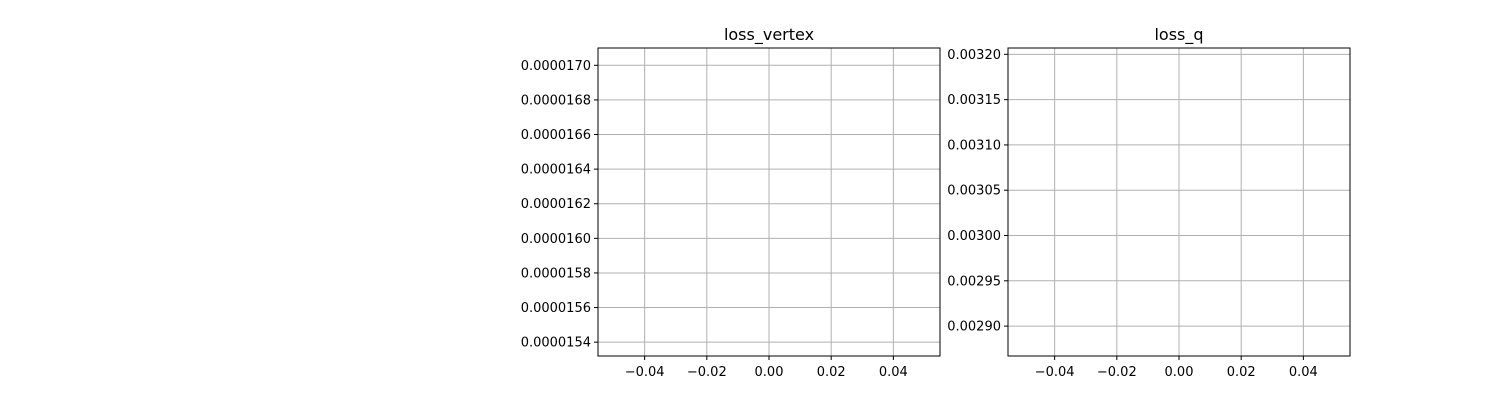  What do you see at coordinates (556, 100) in the screenshot?
I see `y-tick-label: 0.0000168` at bounding box center [556, 100].